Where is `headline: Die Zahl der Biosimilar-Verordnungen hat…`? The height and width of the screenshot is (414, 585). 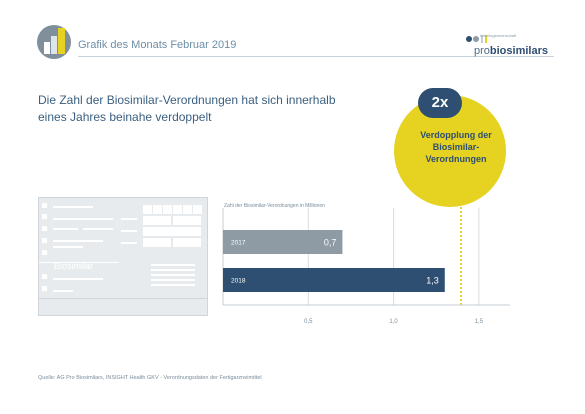
headline: Die Zahl der Biosimilar-Verordnungen hat… is located at coordinates (187, 108).